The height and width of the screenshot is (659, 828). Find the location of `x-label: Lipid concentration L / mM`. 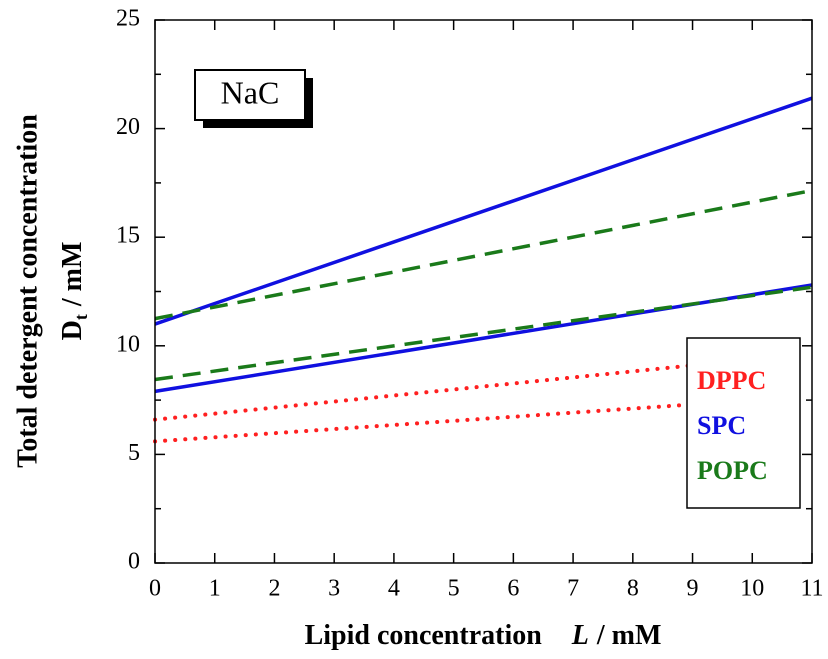

x-label: Lipid concentration L / mM is located at coordinates (483, 635).